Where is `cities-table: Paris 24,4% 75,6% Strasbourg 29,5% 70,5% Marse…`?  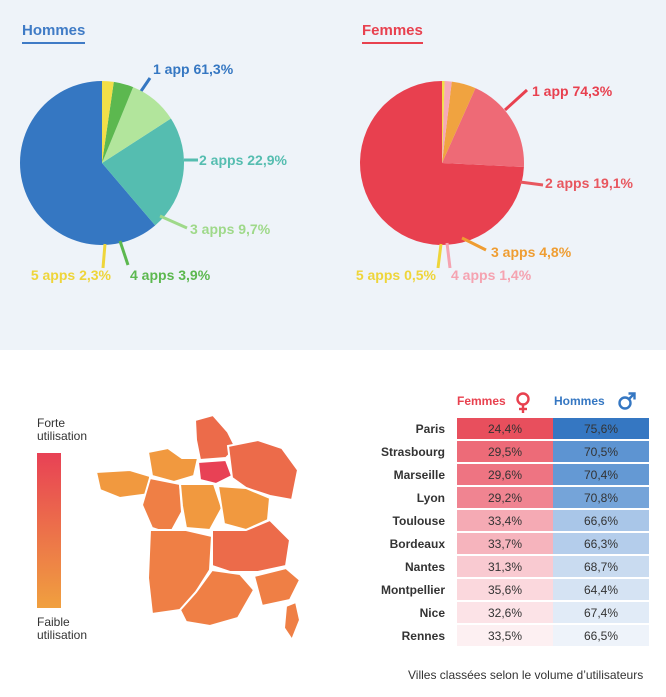
cities-table: Paris 24,4% 75,6% Strasbourg 29,5% 70,5% Marse… is located at coordinates (502, 532).